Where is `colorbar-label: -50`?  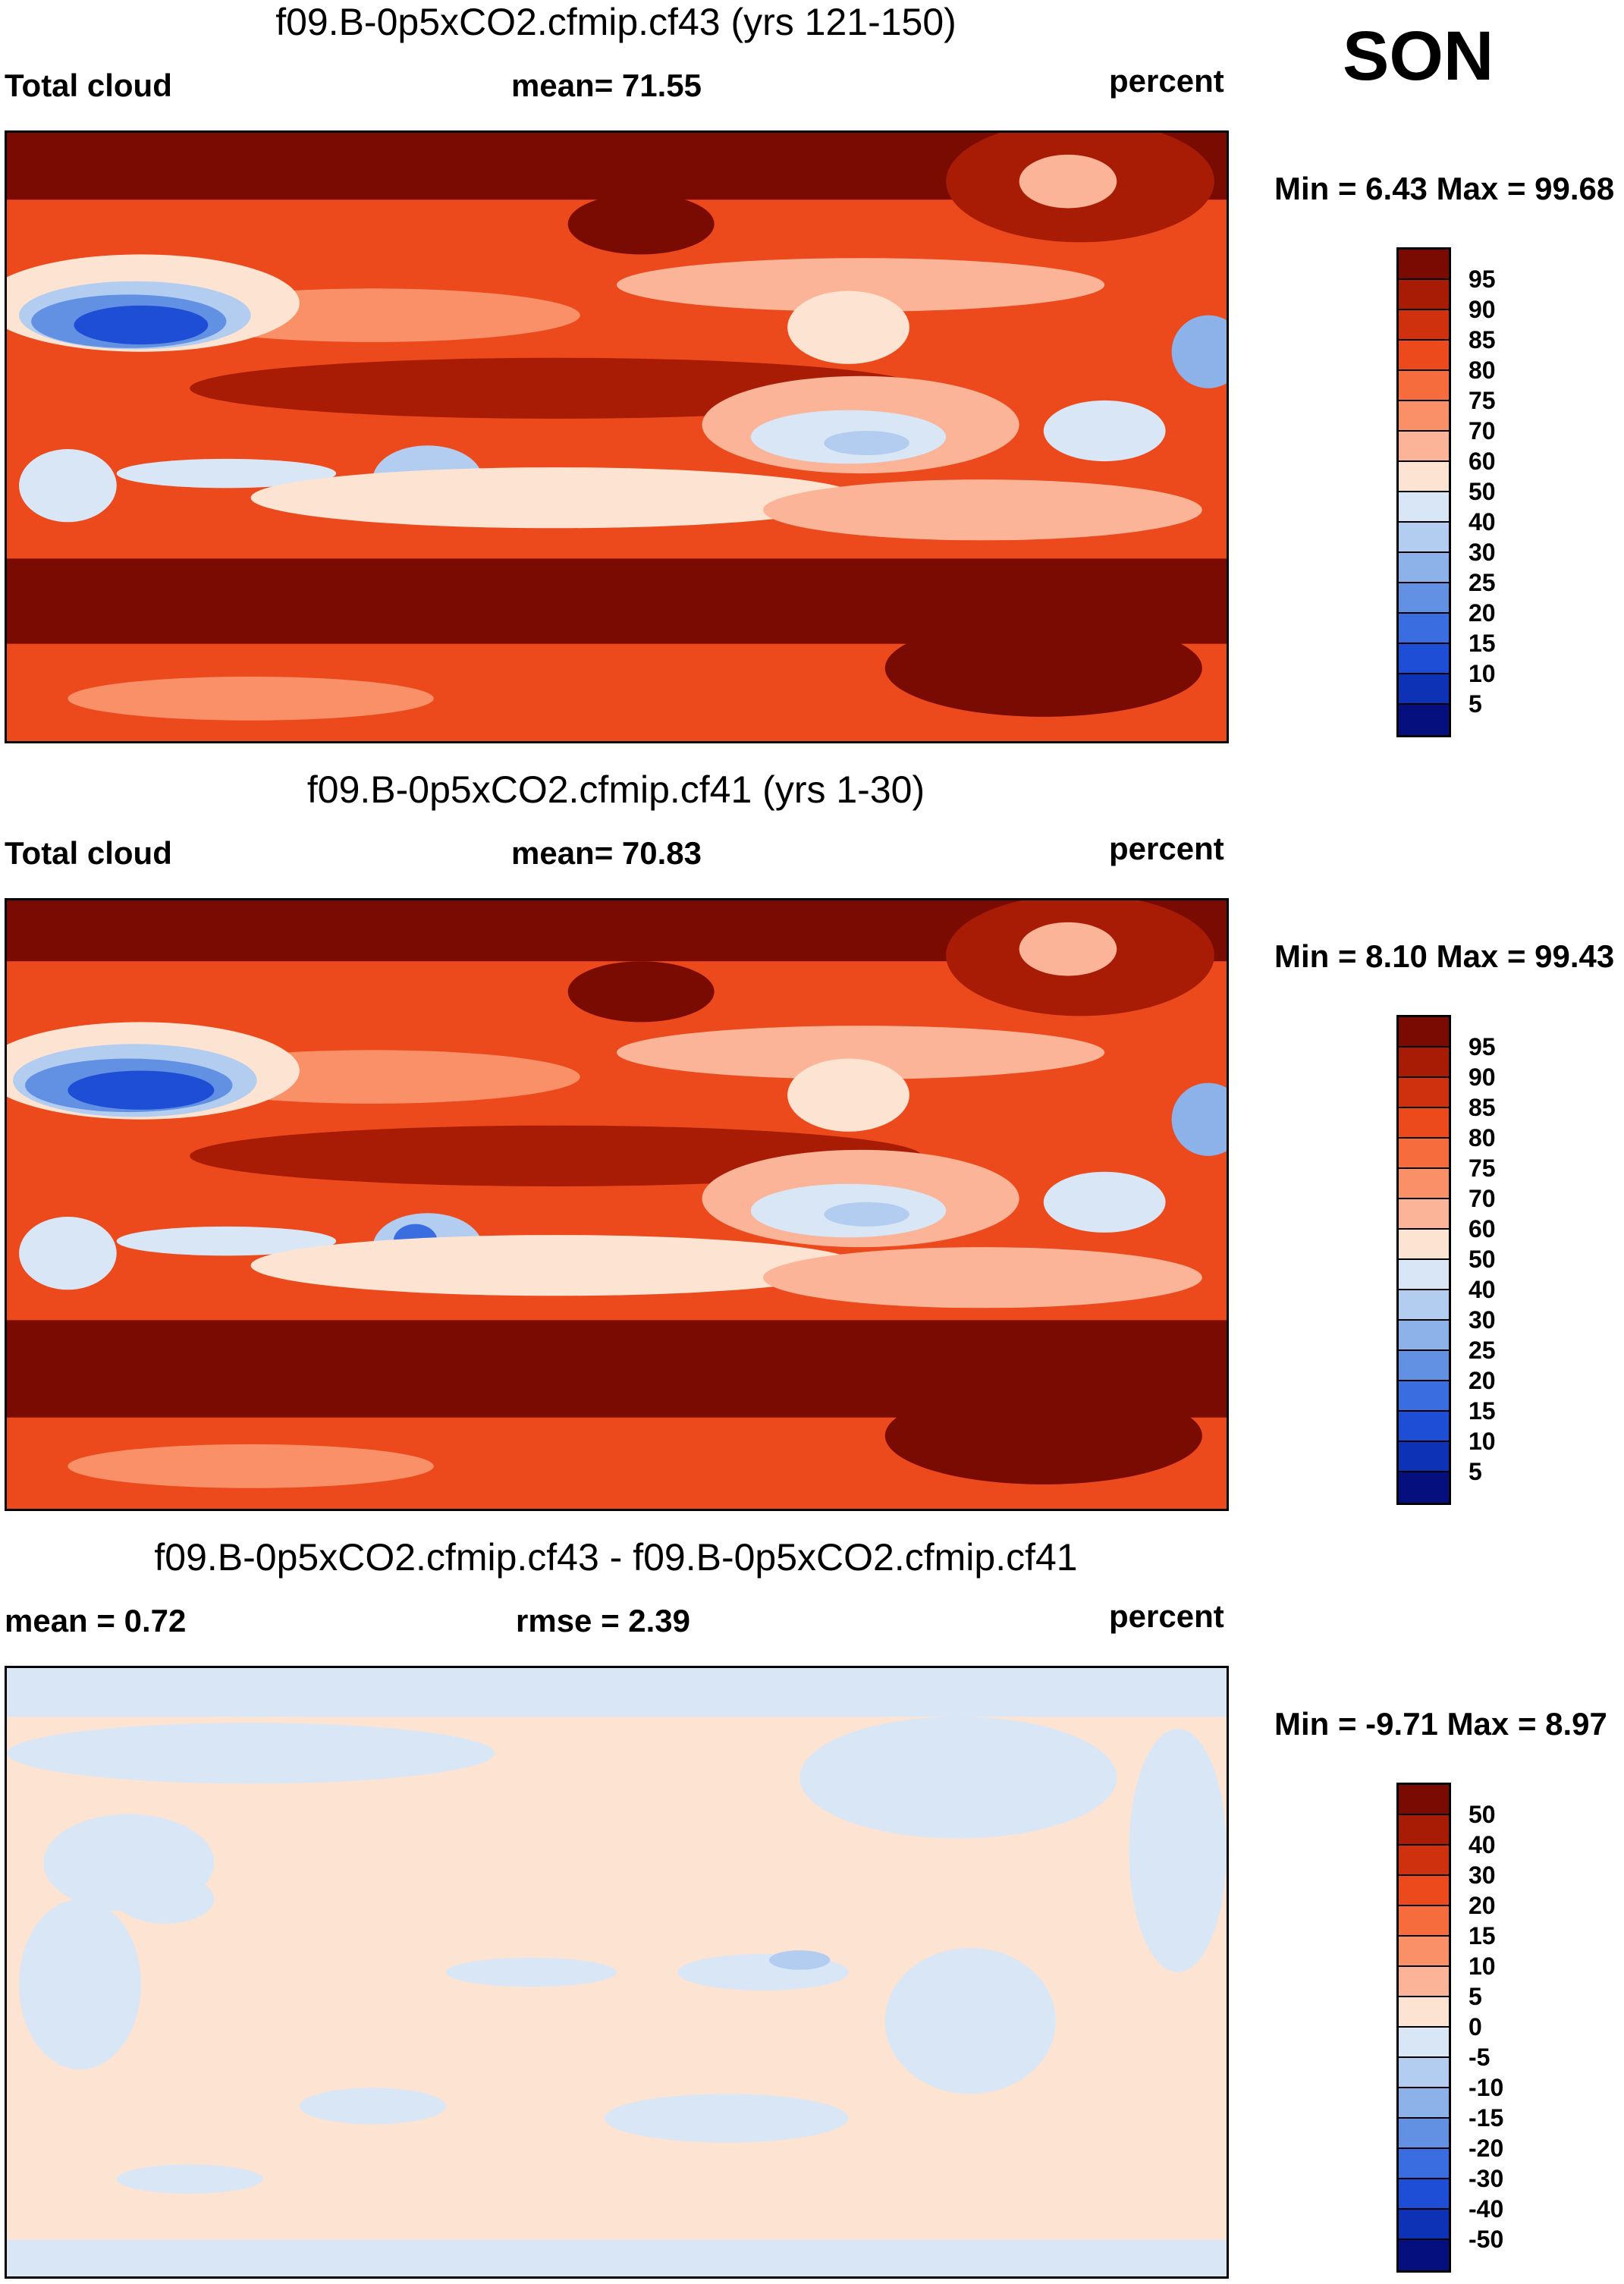
colorbar-label: -50 is located at coordinates (1486, 2239).